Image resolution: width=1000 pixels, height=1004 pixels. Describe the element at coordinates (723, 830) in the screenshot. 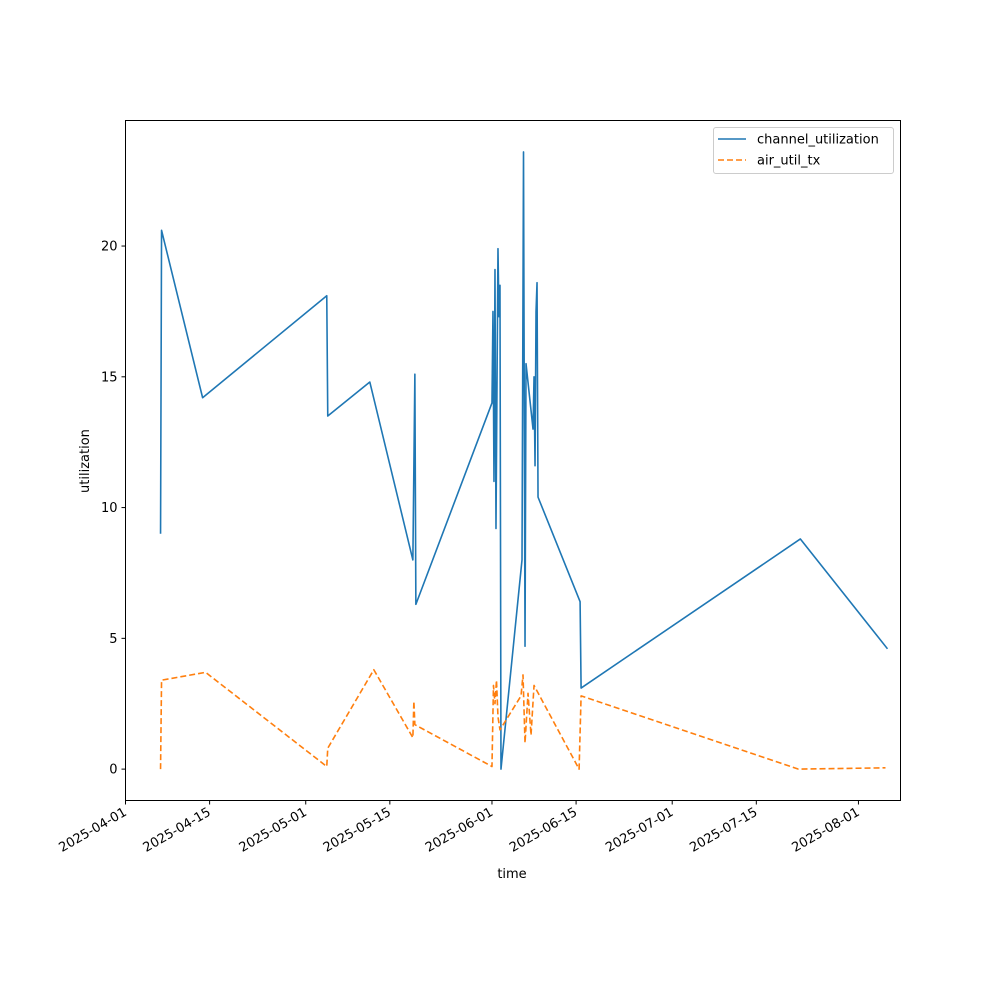

I see `x-tick-label: 2025-07-15` at that location.